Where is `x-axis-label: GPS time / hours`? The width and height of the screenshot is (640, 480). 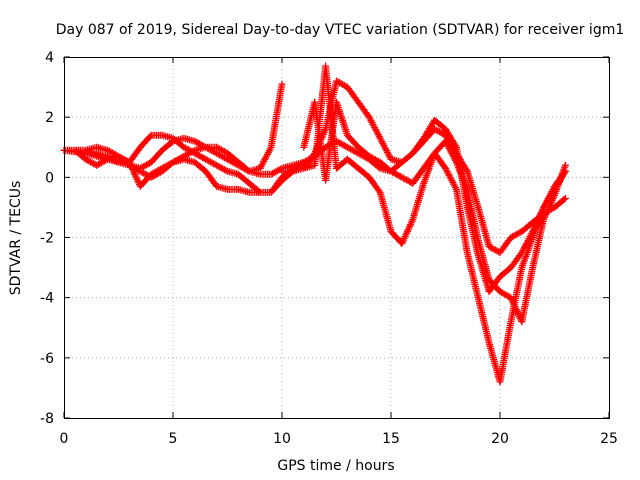 x-axis-label: GPS time / hours is located at coordinates (335, 466).